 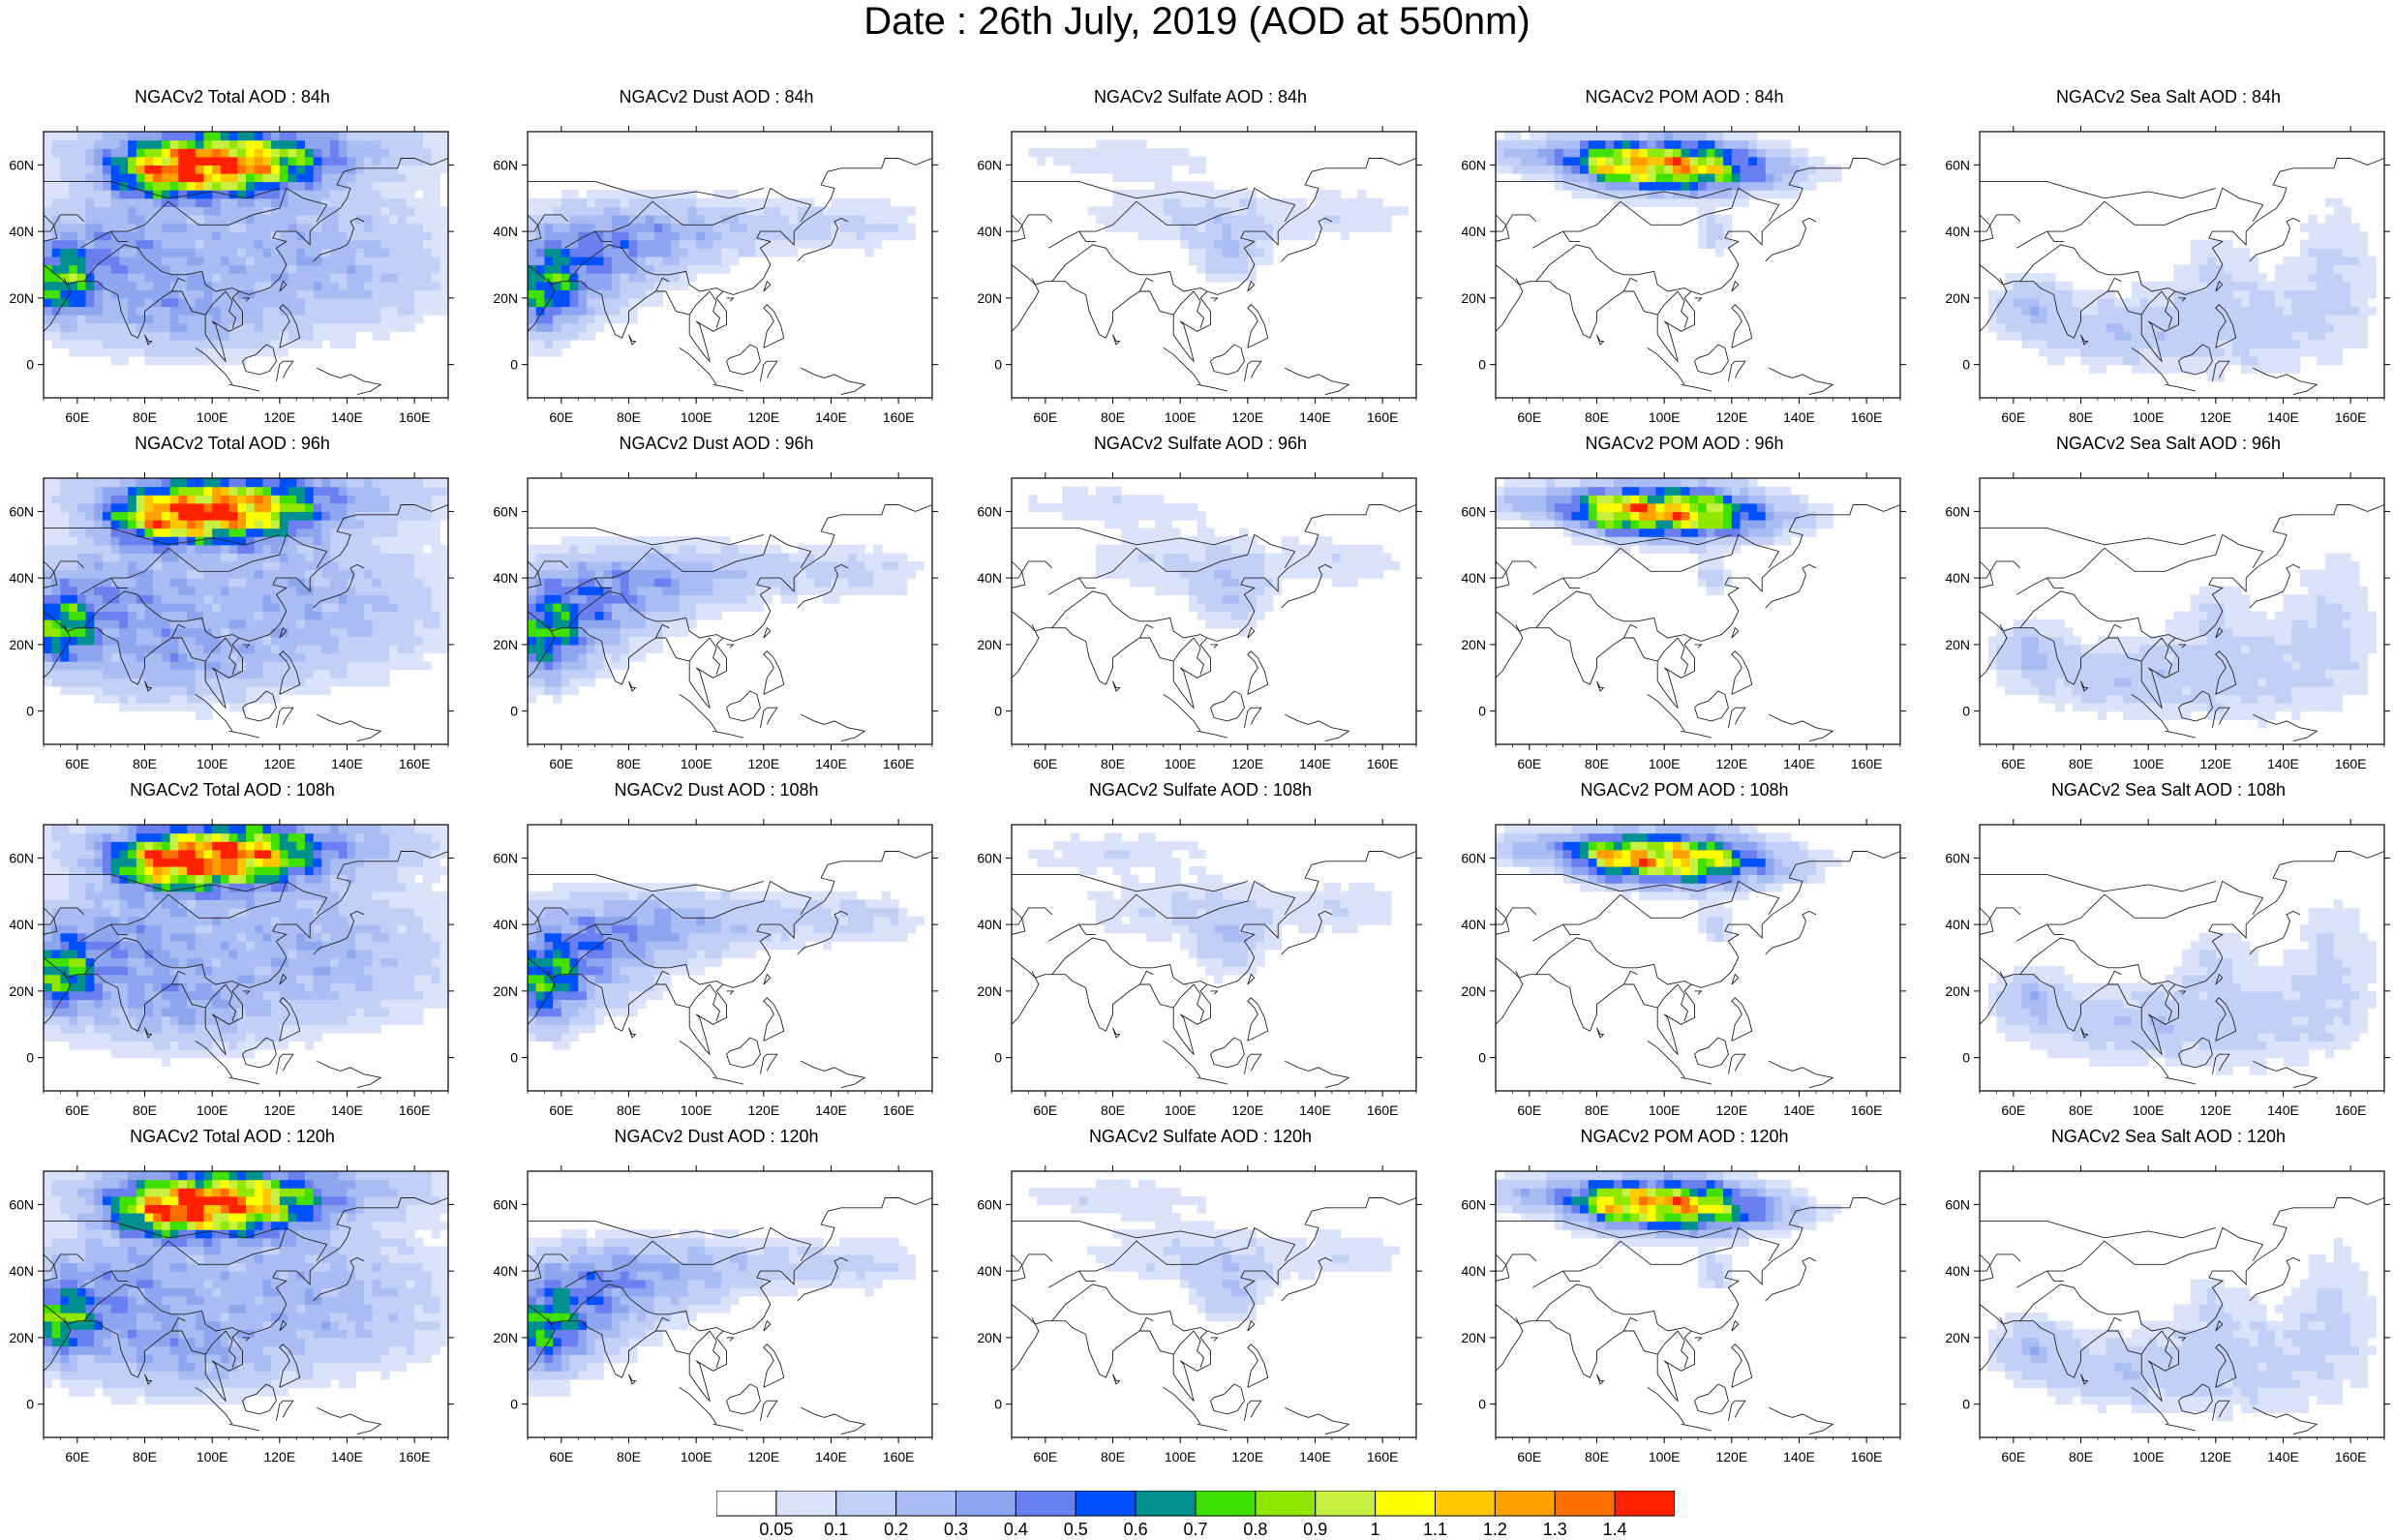 What do you see at coordinates (763, 1456) in the screenshot?
I see `longitude-tick-label: 120E` at bounding box center [763, 1456].